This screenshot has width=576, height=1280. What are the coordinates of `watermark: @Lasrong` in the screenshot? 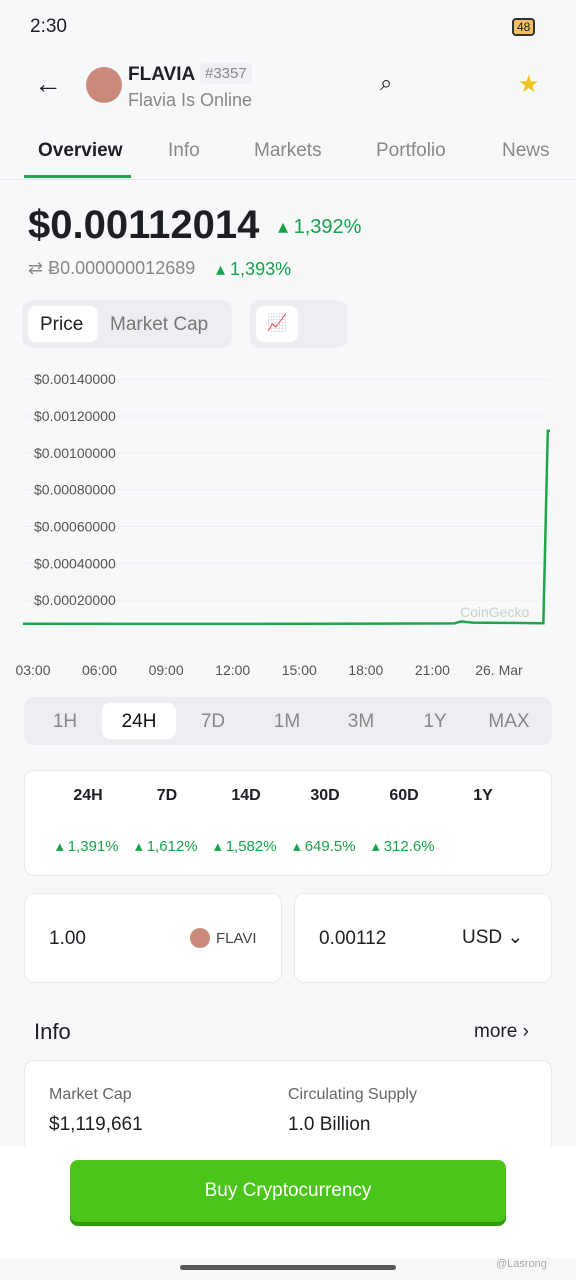 It's located at (521, 1264).